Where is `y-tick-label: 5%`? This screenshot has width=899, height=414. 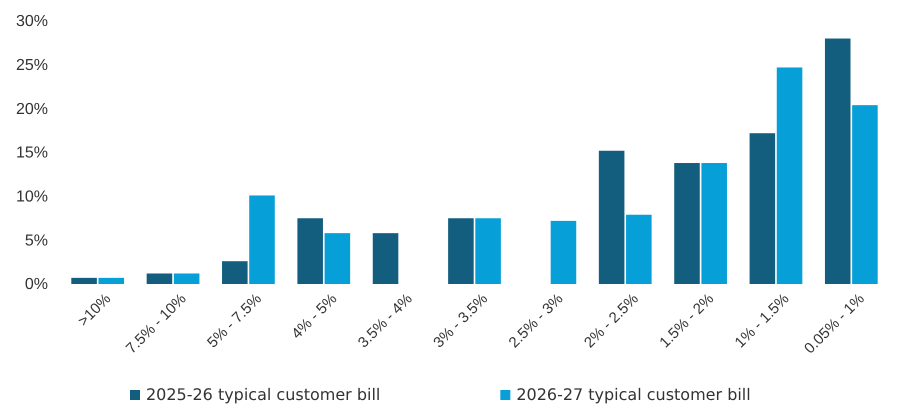 y-tick-label: 5% is located at coordinates (36, 241).